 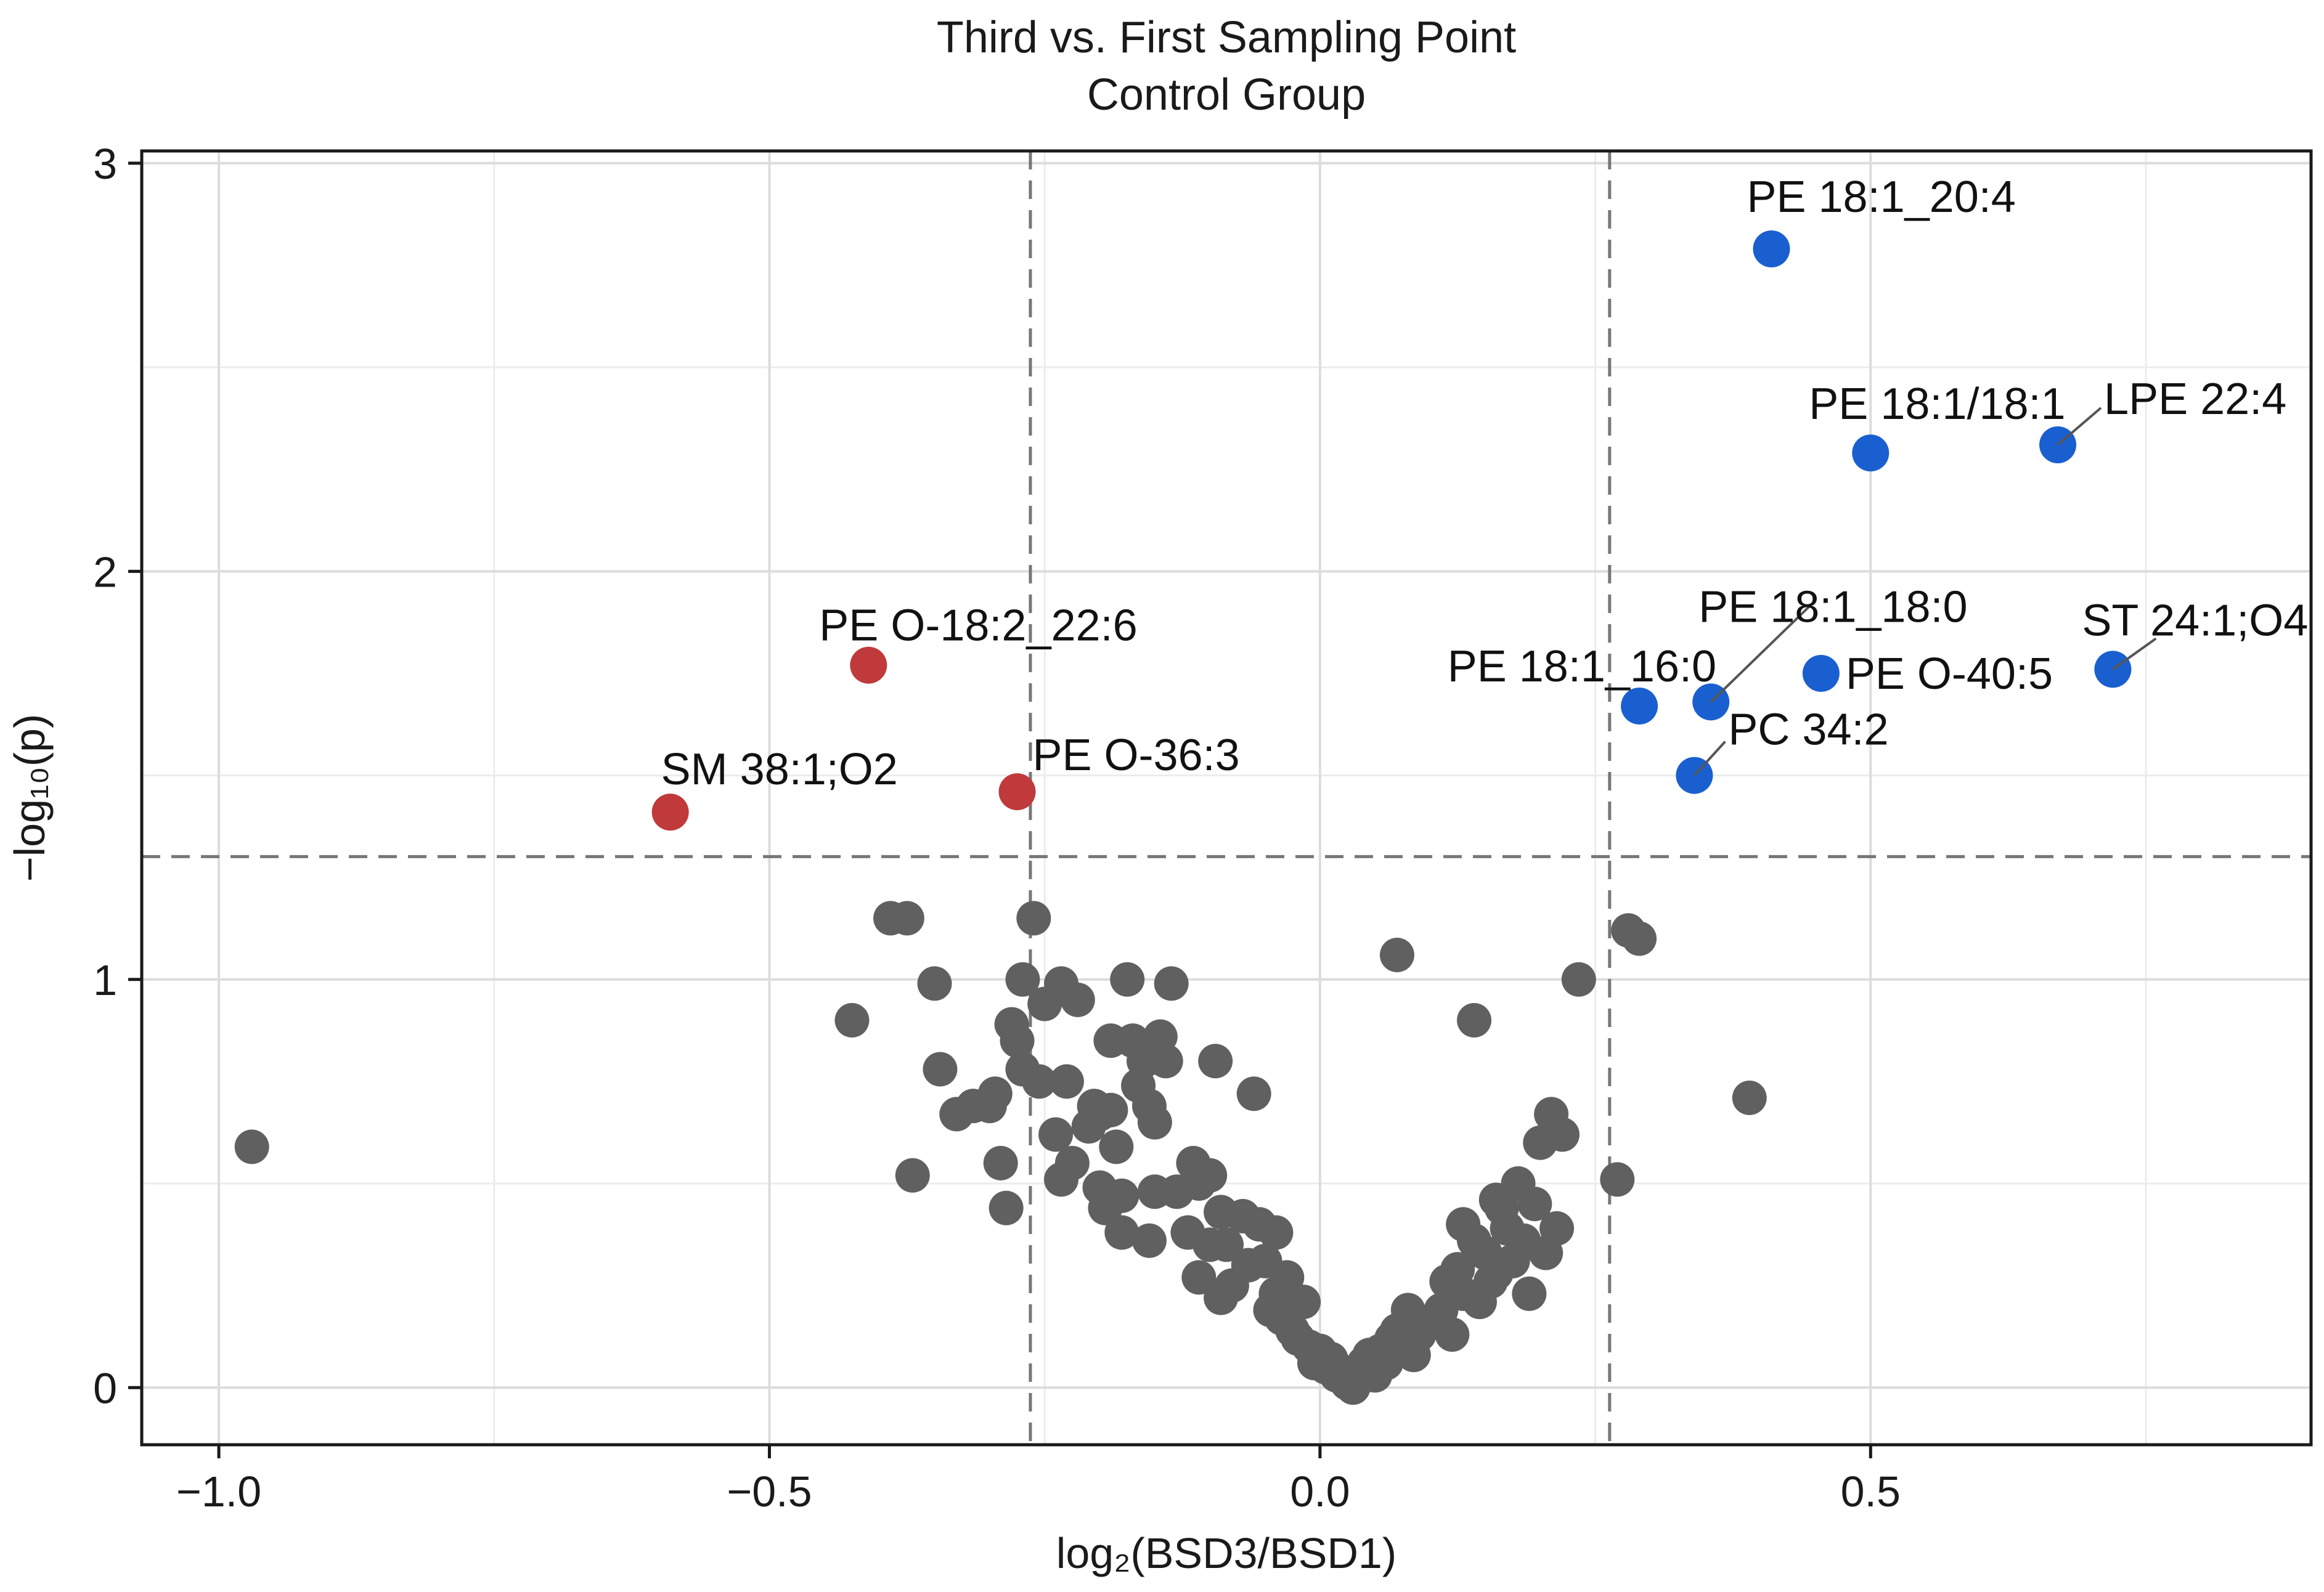 I want to click on x-tick-label: −1.0, so click(x=218, y=1492).